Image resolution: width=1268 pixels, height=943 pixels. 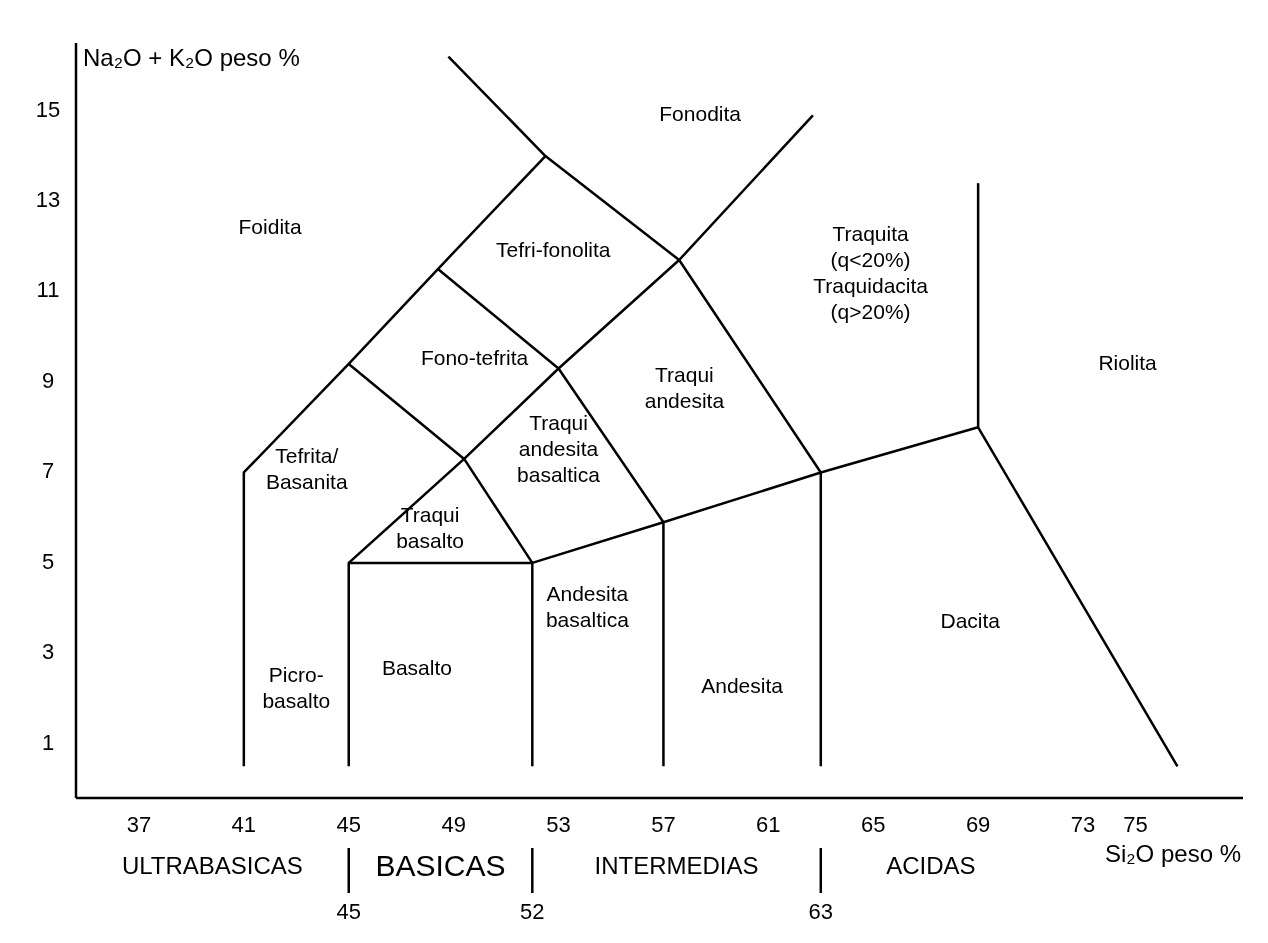 I want to click on annotation: Fono-tefrita, so click(x=474, y=358).